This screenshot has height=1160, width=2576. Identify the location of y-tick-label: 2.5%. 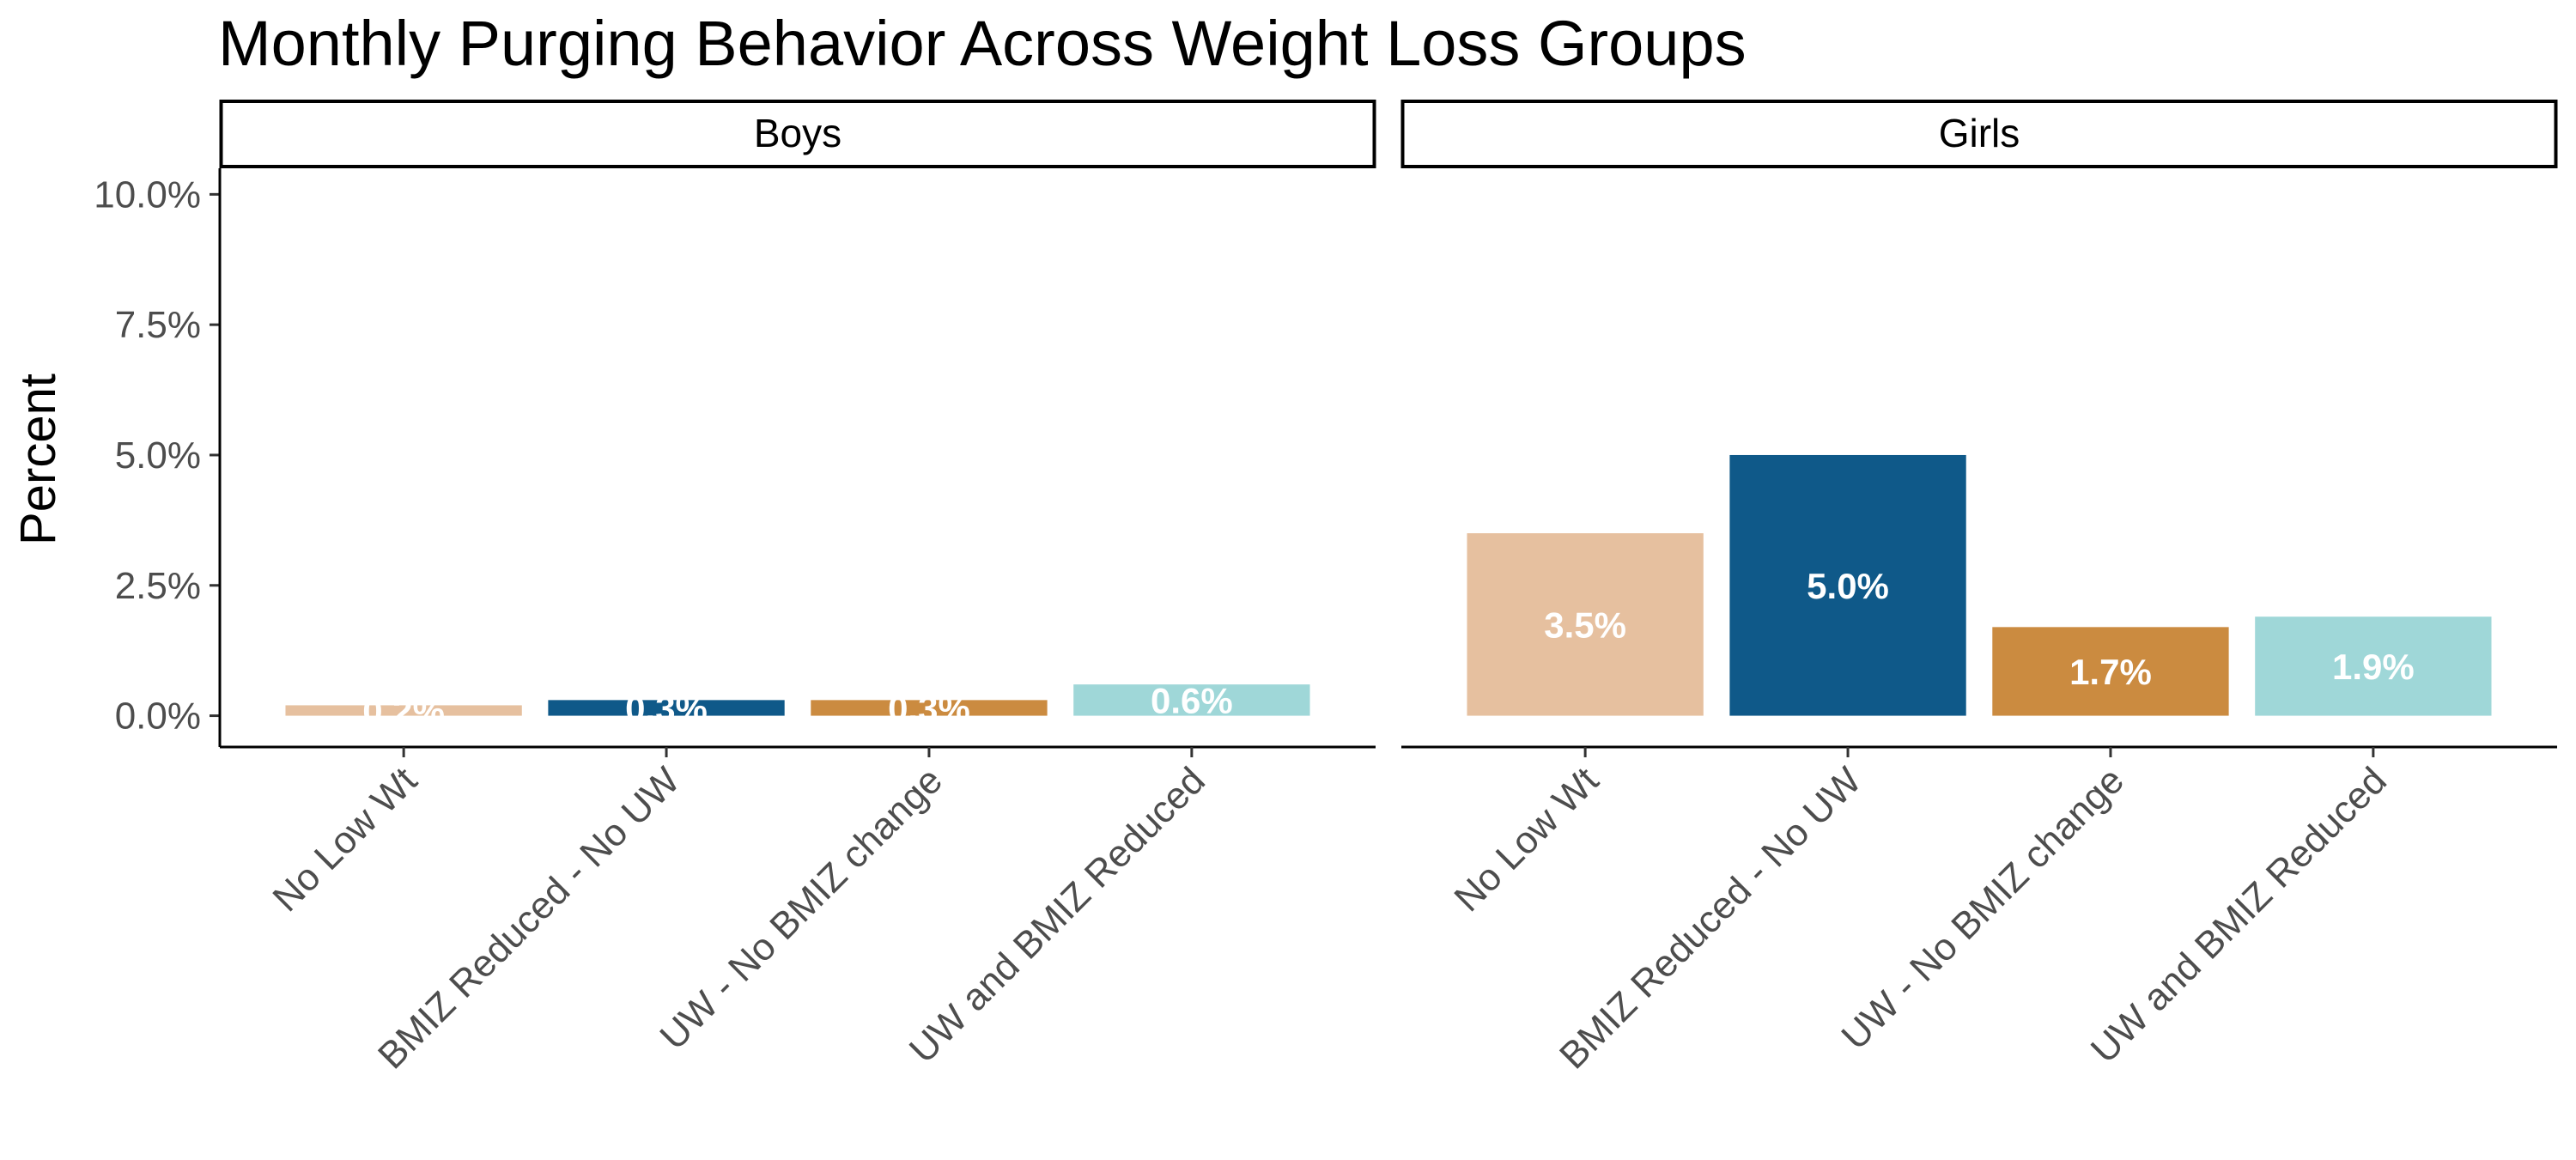
(158, 586).